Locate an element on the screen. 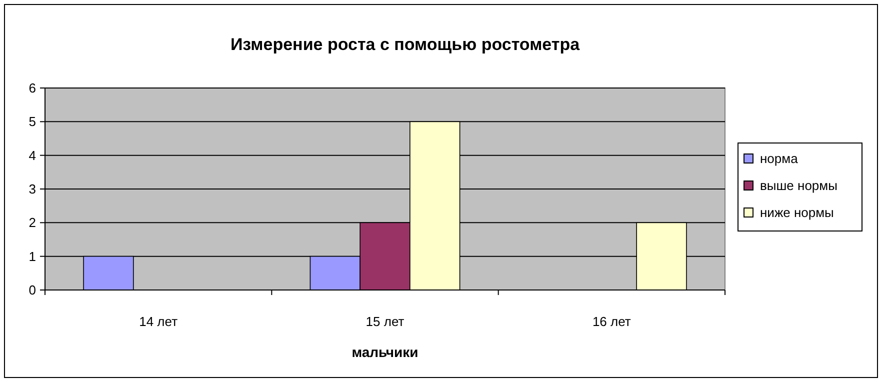 This screenshot has height=382, width=882. y-tick-label: 3 is located at coordinates (32, 189).